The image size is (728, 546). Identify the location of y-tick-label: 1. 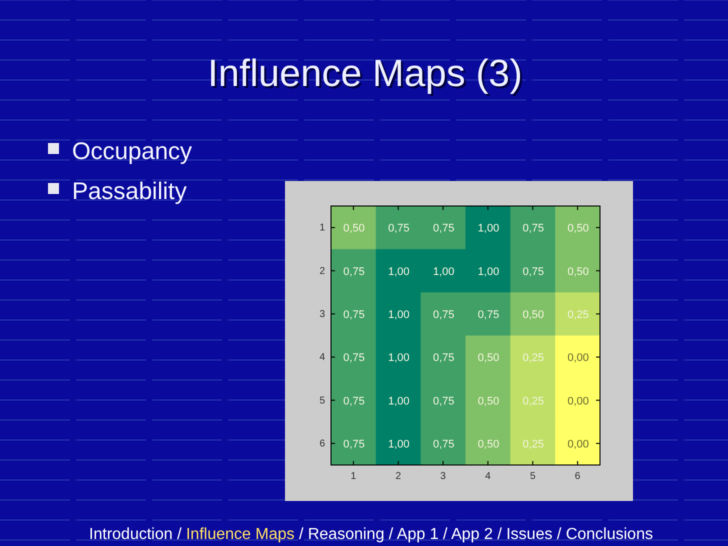
(322, 228).